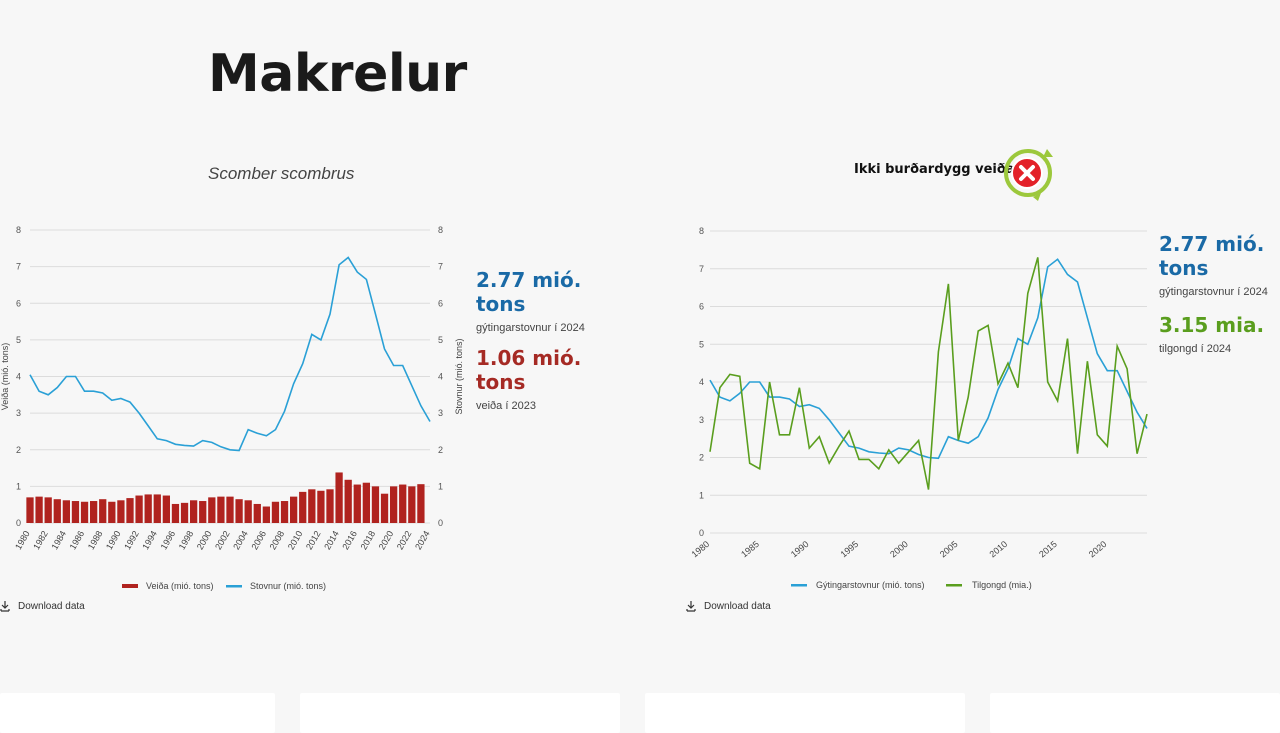  Describe the element at coordinates (149, 540) in the screenshot. I see `x-tick-label: 1994` at that location.